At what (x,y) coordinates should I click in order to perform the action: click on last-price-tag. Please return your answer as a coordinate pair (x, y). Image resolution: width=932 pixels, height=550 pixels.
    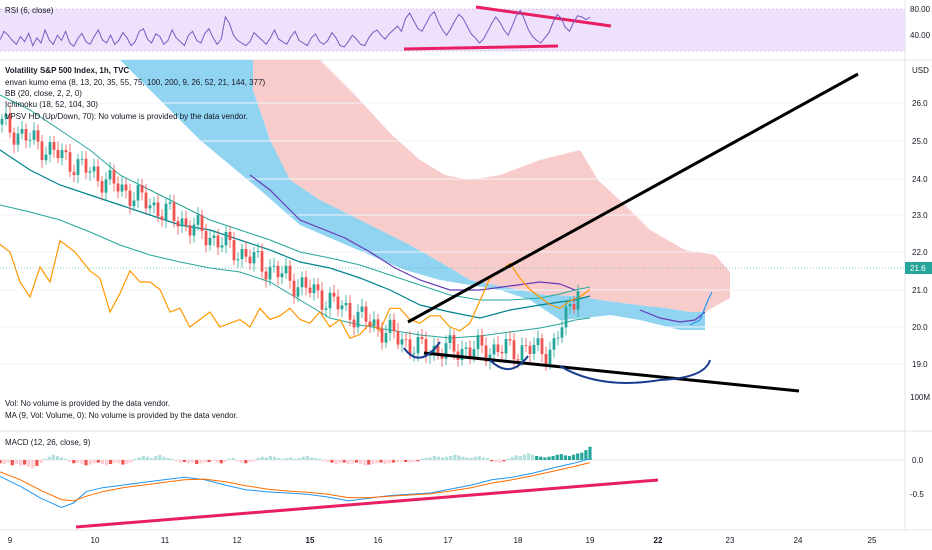
    Looking at the image, I should click on (918, 268).